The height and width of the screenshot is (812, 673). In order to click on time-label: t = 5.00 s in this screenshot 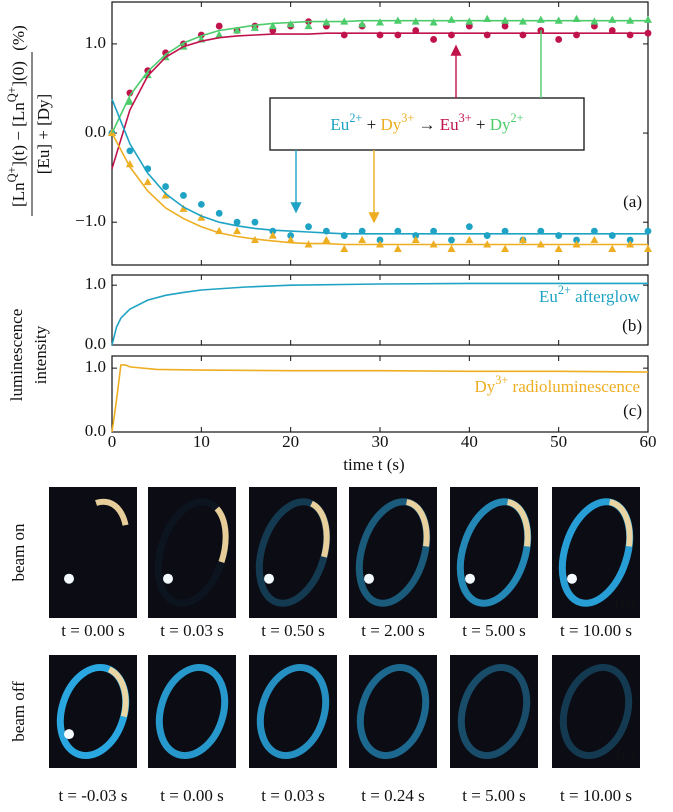, I will do `click(493, 630)`.